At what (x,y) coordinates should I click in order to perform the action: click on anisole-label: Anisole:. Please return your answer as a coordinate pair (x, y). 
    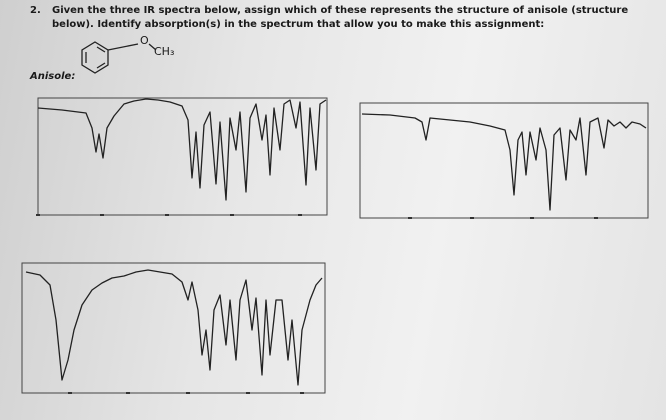
    Looking at the image, I should click on (53, 76).